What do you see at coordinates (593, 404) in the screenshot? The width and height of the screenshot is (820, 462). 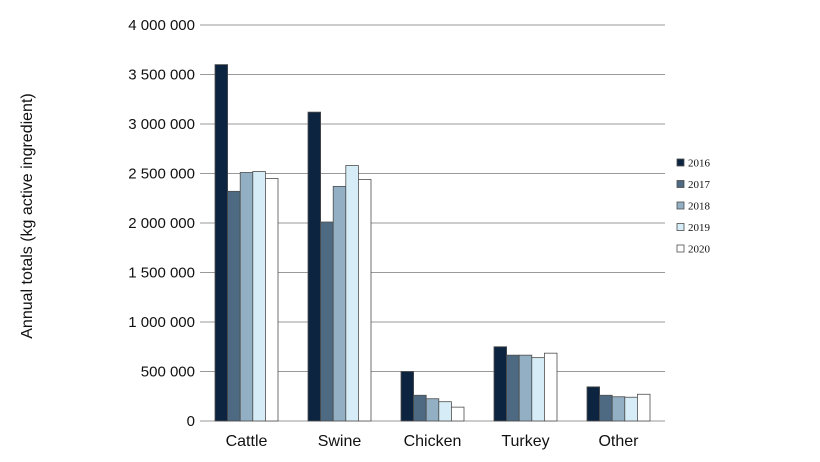 I see `bar-other-2016` at bounding box center [593, 404].